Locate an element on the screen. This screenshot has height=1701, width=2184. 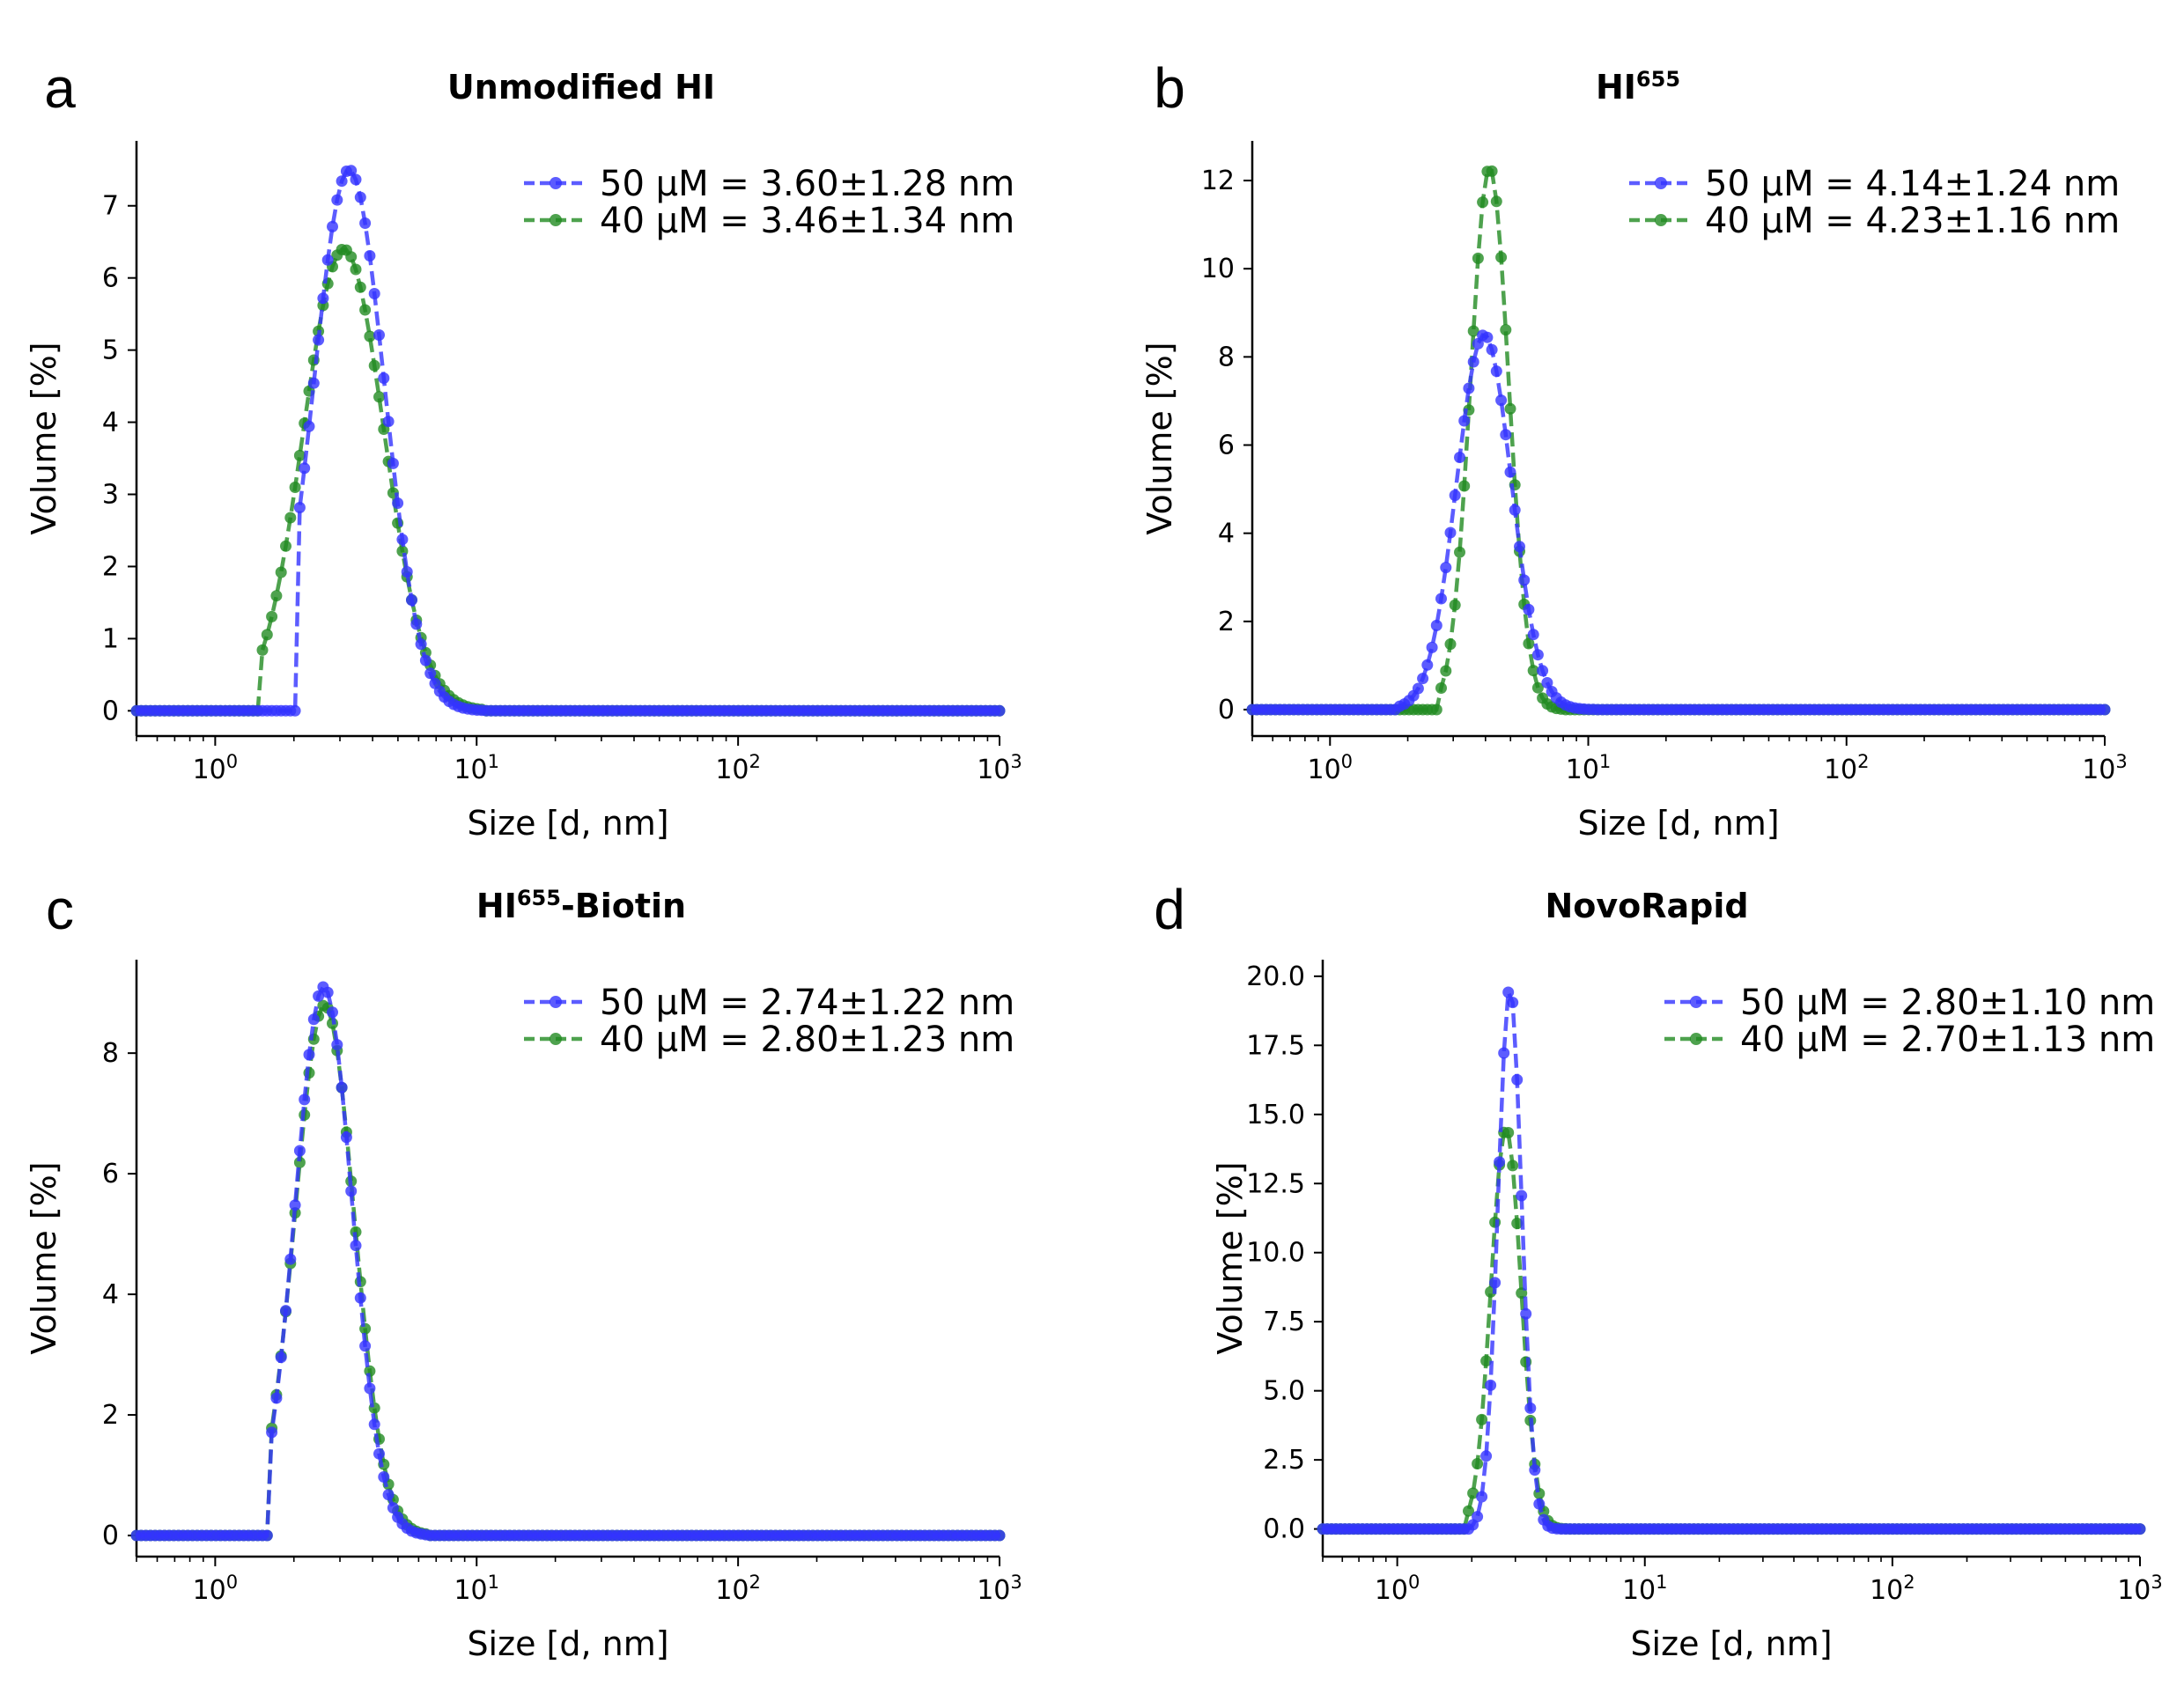
legend-entry: 50 μM = 3.60±1.28 nm is located at coordinates (769, 184).